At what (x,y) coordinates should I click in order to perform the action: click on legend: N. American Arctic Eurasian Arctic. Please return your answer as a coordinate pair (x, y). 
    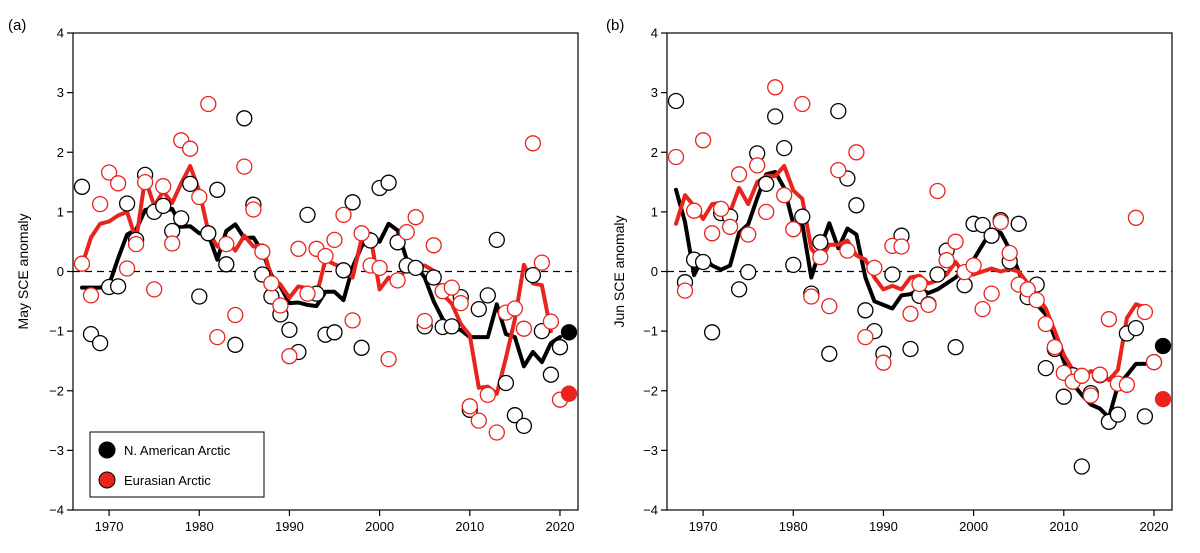
    Looking at the image, I should click on (177, 464).